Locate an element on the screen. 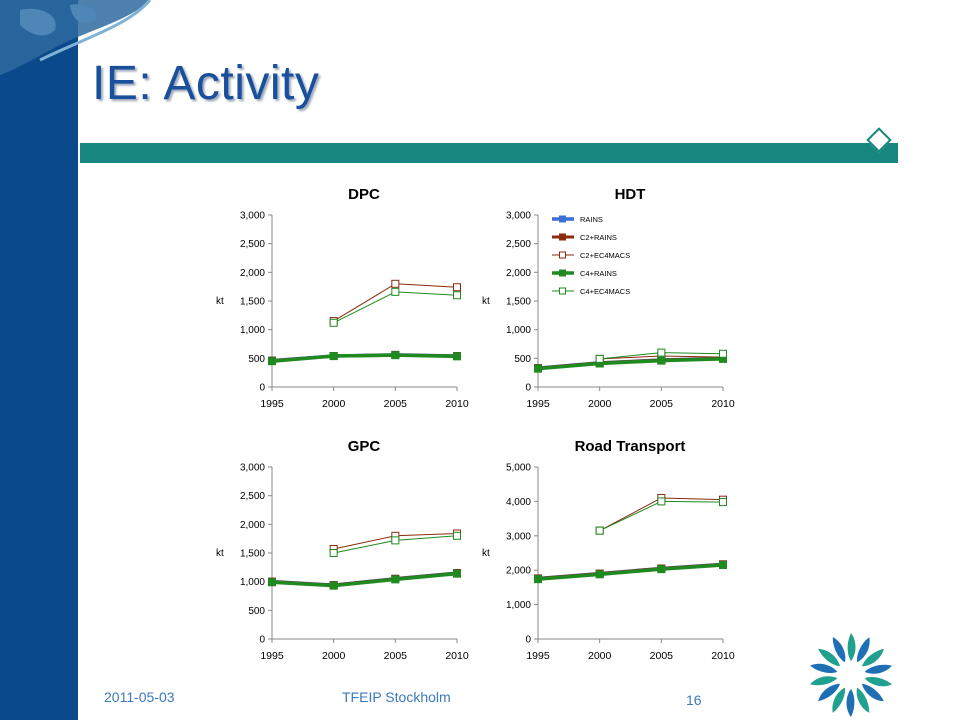  chart-title: Road Transport is located at coordinates (630, 446).